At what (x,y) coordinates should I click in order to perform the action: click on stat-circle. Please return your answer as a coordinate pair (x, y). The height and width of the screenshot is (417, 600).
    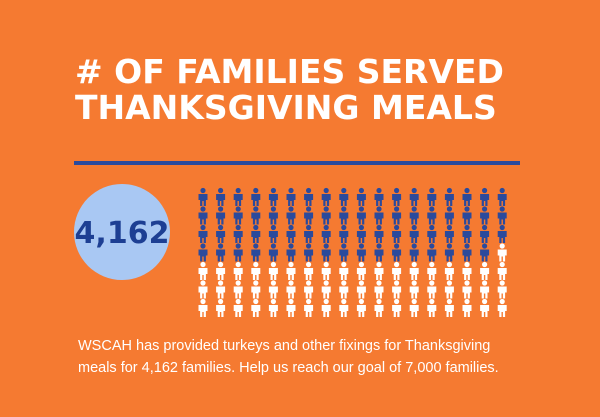
    Looking at the image, I should click on (122, 232).